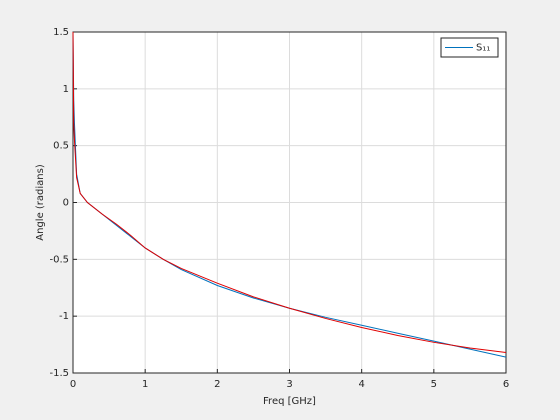 This screenshot has width=560, height=420. Describe the element at coordinates (40, 202) in the screenshot. I see `y-axis-label: Angle (radians)` at that location.